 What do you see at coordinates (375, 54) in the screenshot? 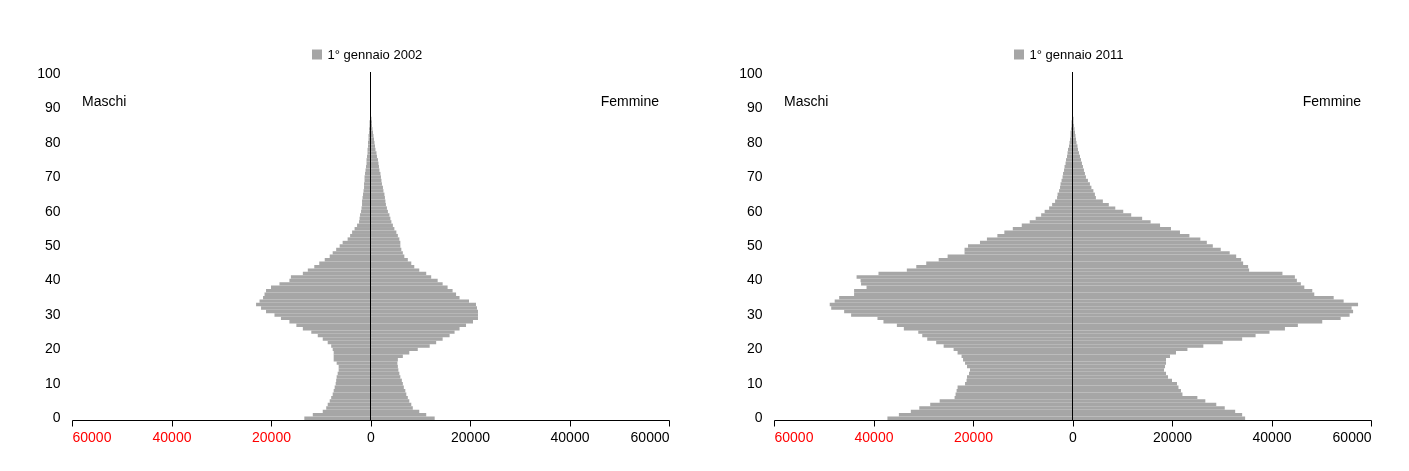
I see `legend-label: 1° gennaio 2002` at bounding box center [375, 54].